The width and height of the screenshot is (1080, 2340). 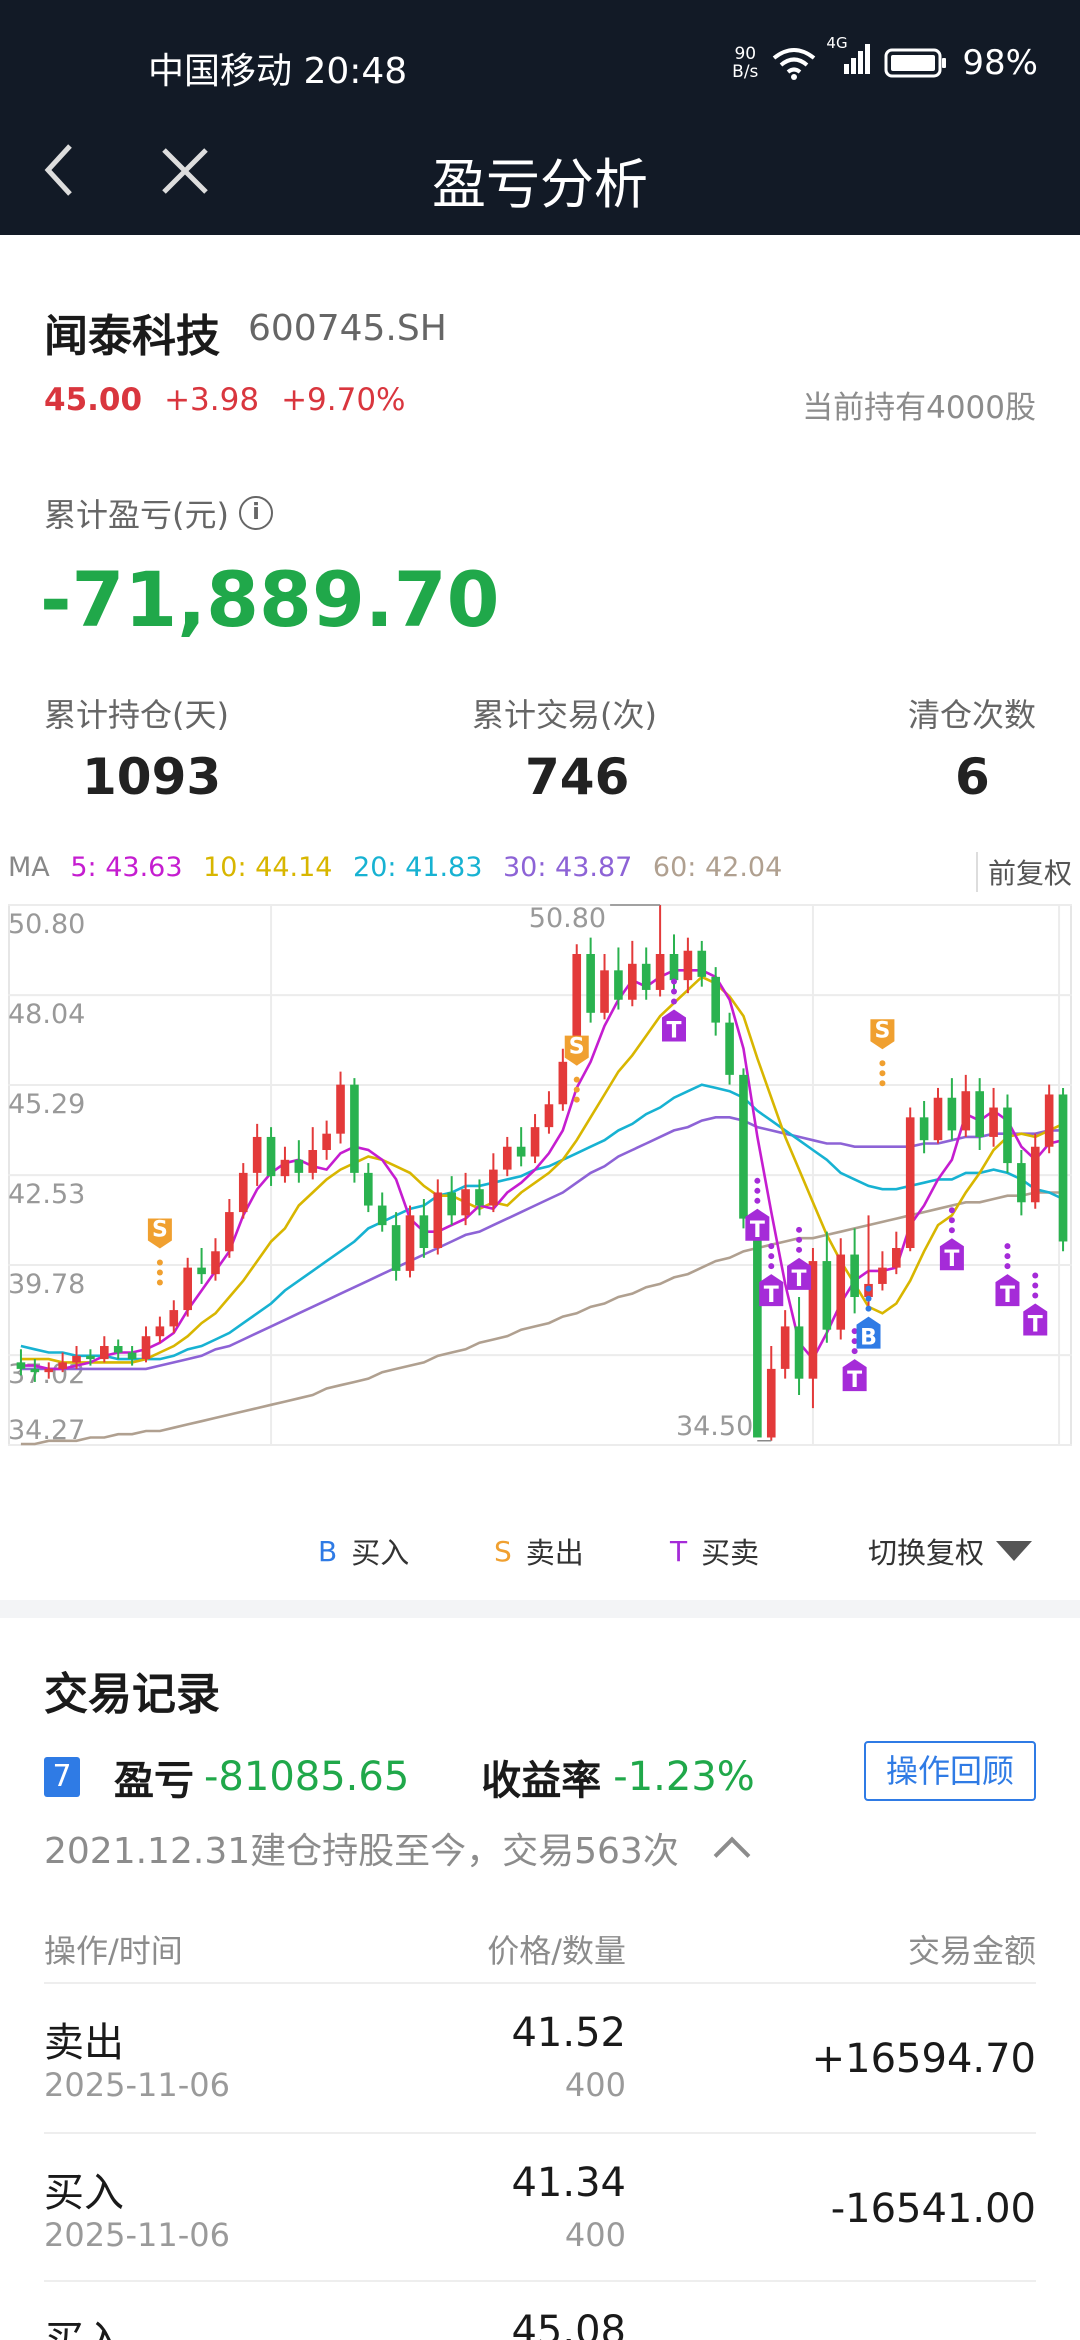 I want to click on holding-shares: 当前持有4000股, so click(x=919, y=408).